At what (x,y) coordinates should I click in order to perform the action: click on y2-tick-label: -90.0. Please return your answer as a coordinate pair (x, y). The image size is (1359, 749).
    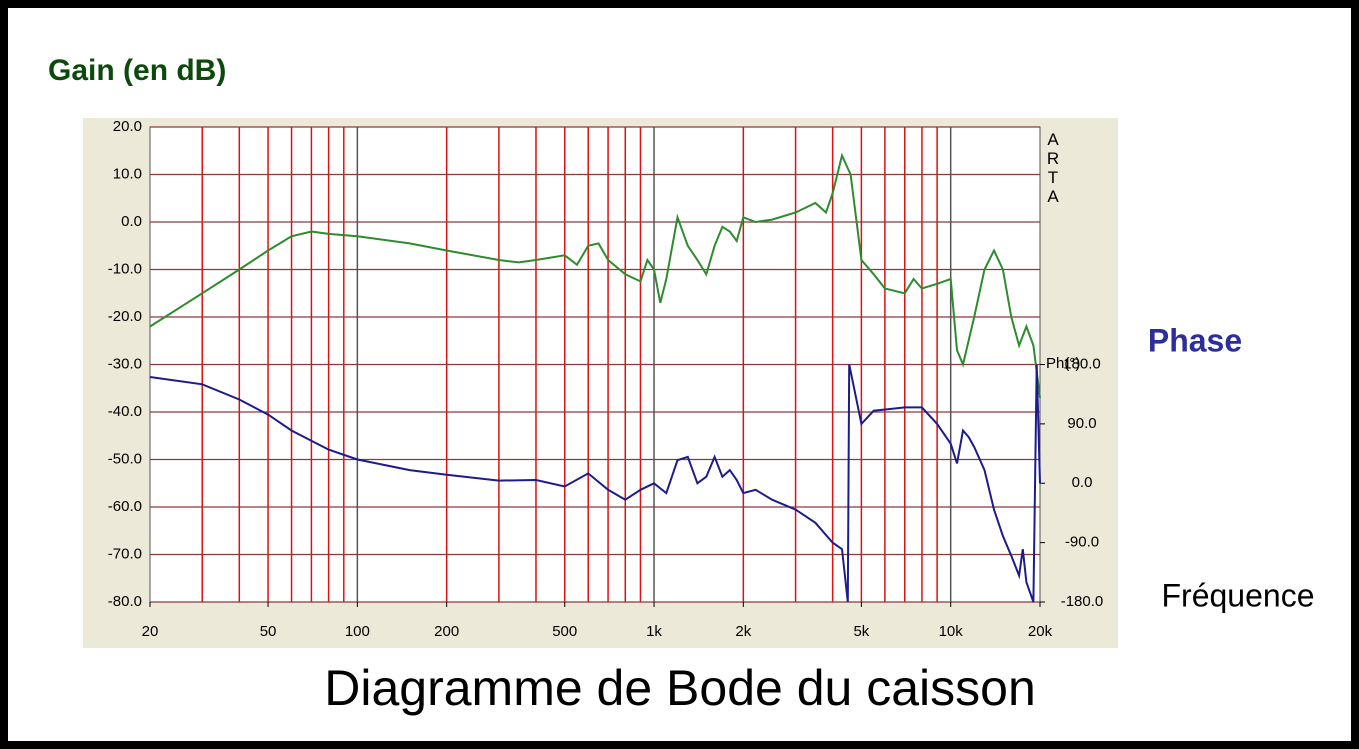
    Looking at the image, I should click on (1082, 542).